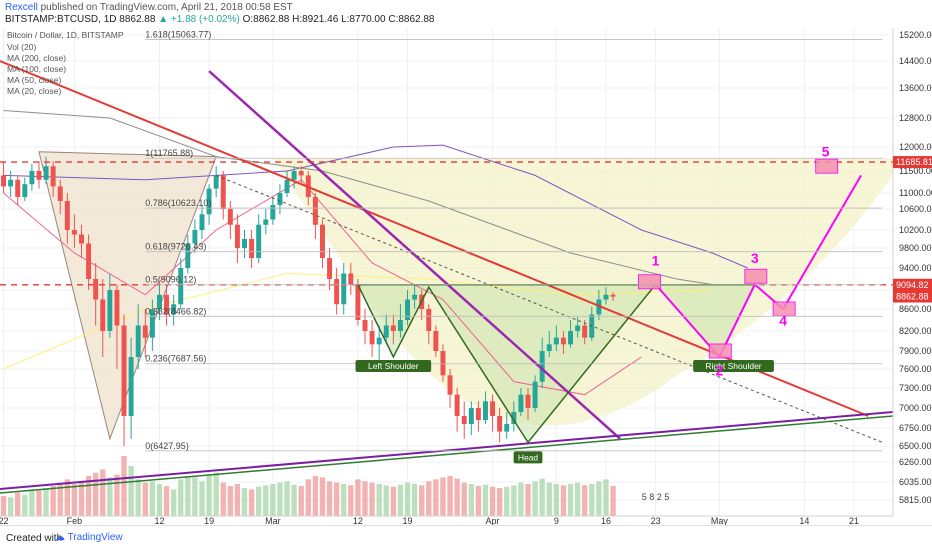 Image resolution: width=932 pixels, height=551 pixels. What do you see at coordinates (915, 446) in the screenshot?
I see `price-tick-label: 6500.00` at bounding box center [915, 446].